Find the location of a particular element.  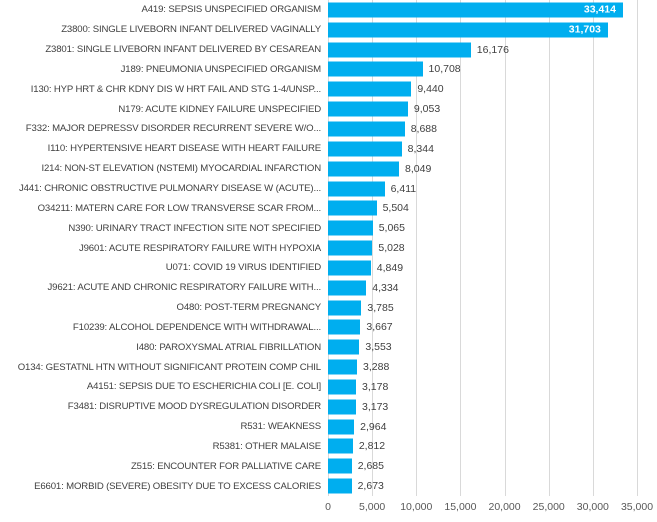

bar-row: Z515: ENCOUNTER FOR PALLIATIVE CARE 2,685 is located at coordinates (328, 466).